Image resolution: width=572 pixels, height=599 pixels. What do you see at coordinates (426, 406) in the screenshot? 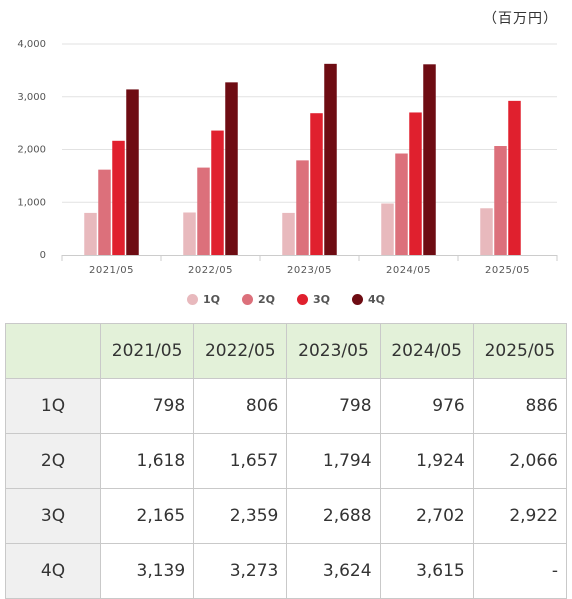
I see `table-cell: 976` at bounding box center [426, 406].